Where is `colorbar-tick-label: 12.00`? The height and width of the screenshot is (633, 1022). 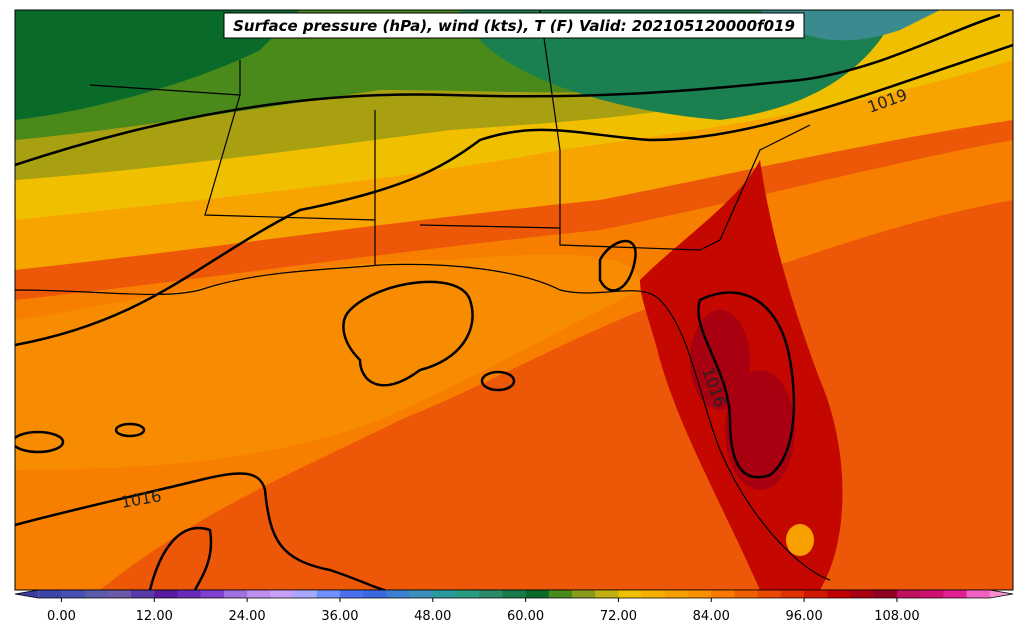
colorbar-tick-label: 12.00 is located at coordinates (154, 616).